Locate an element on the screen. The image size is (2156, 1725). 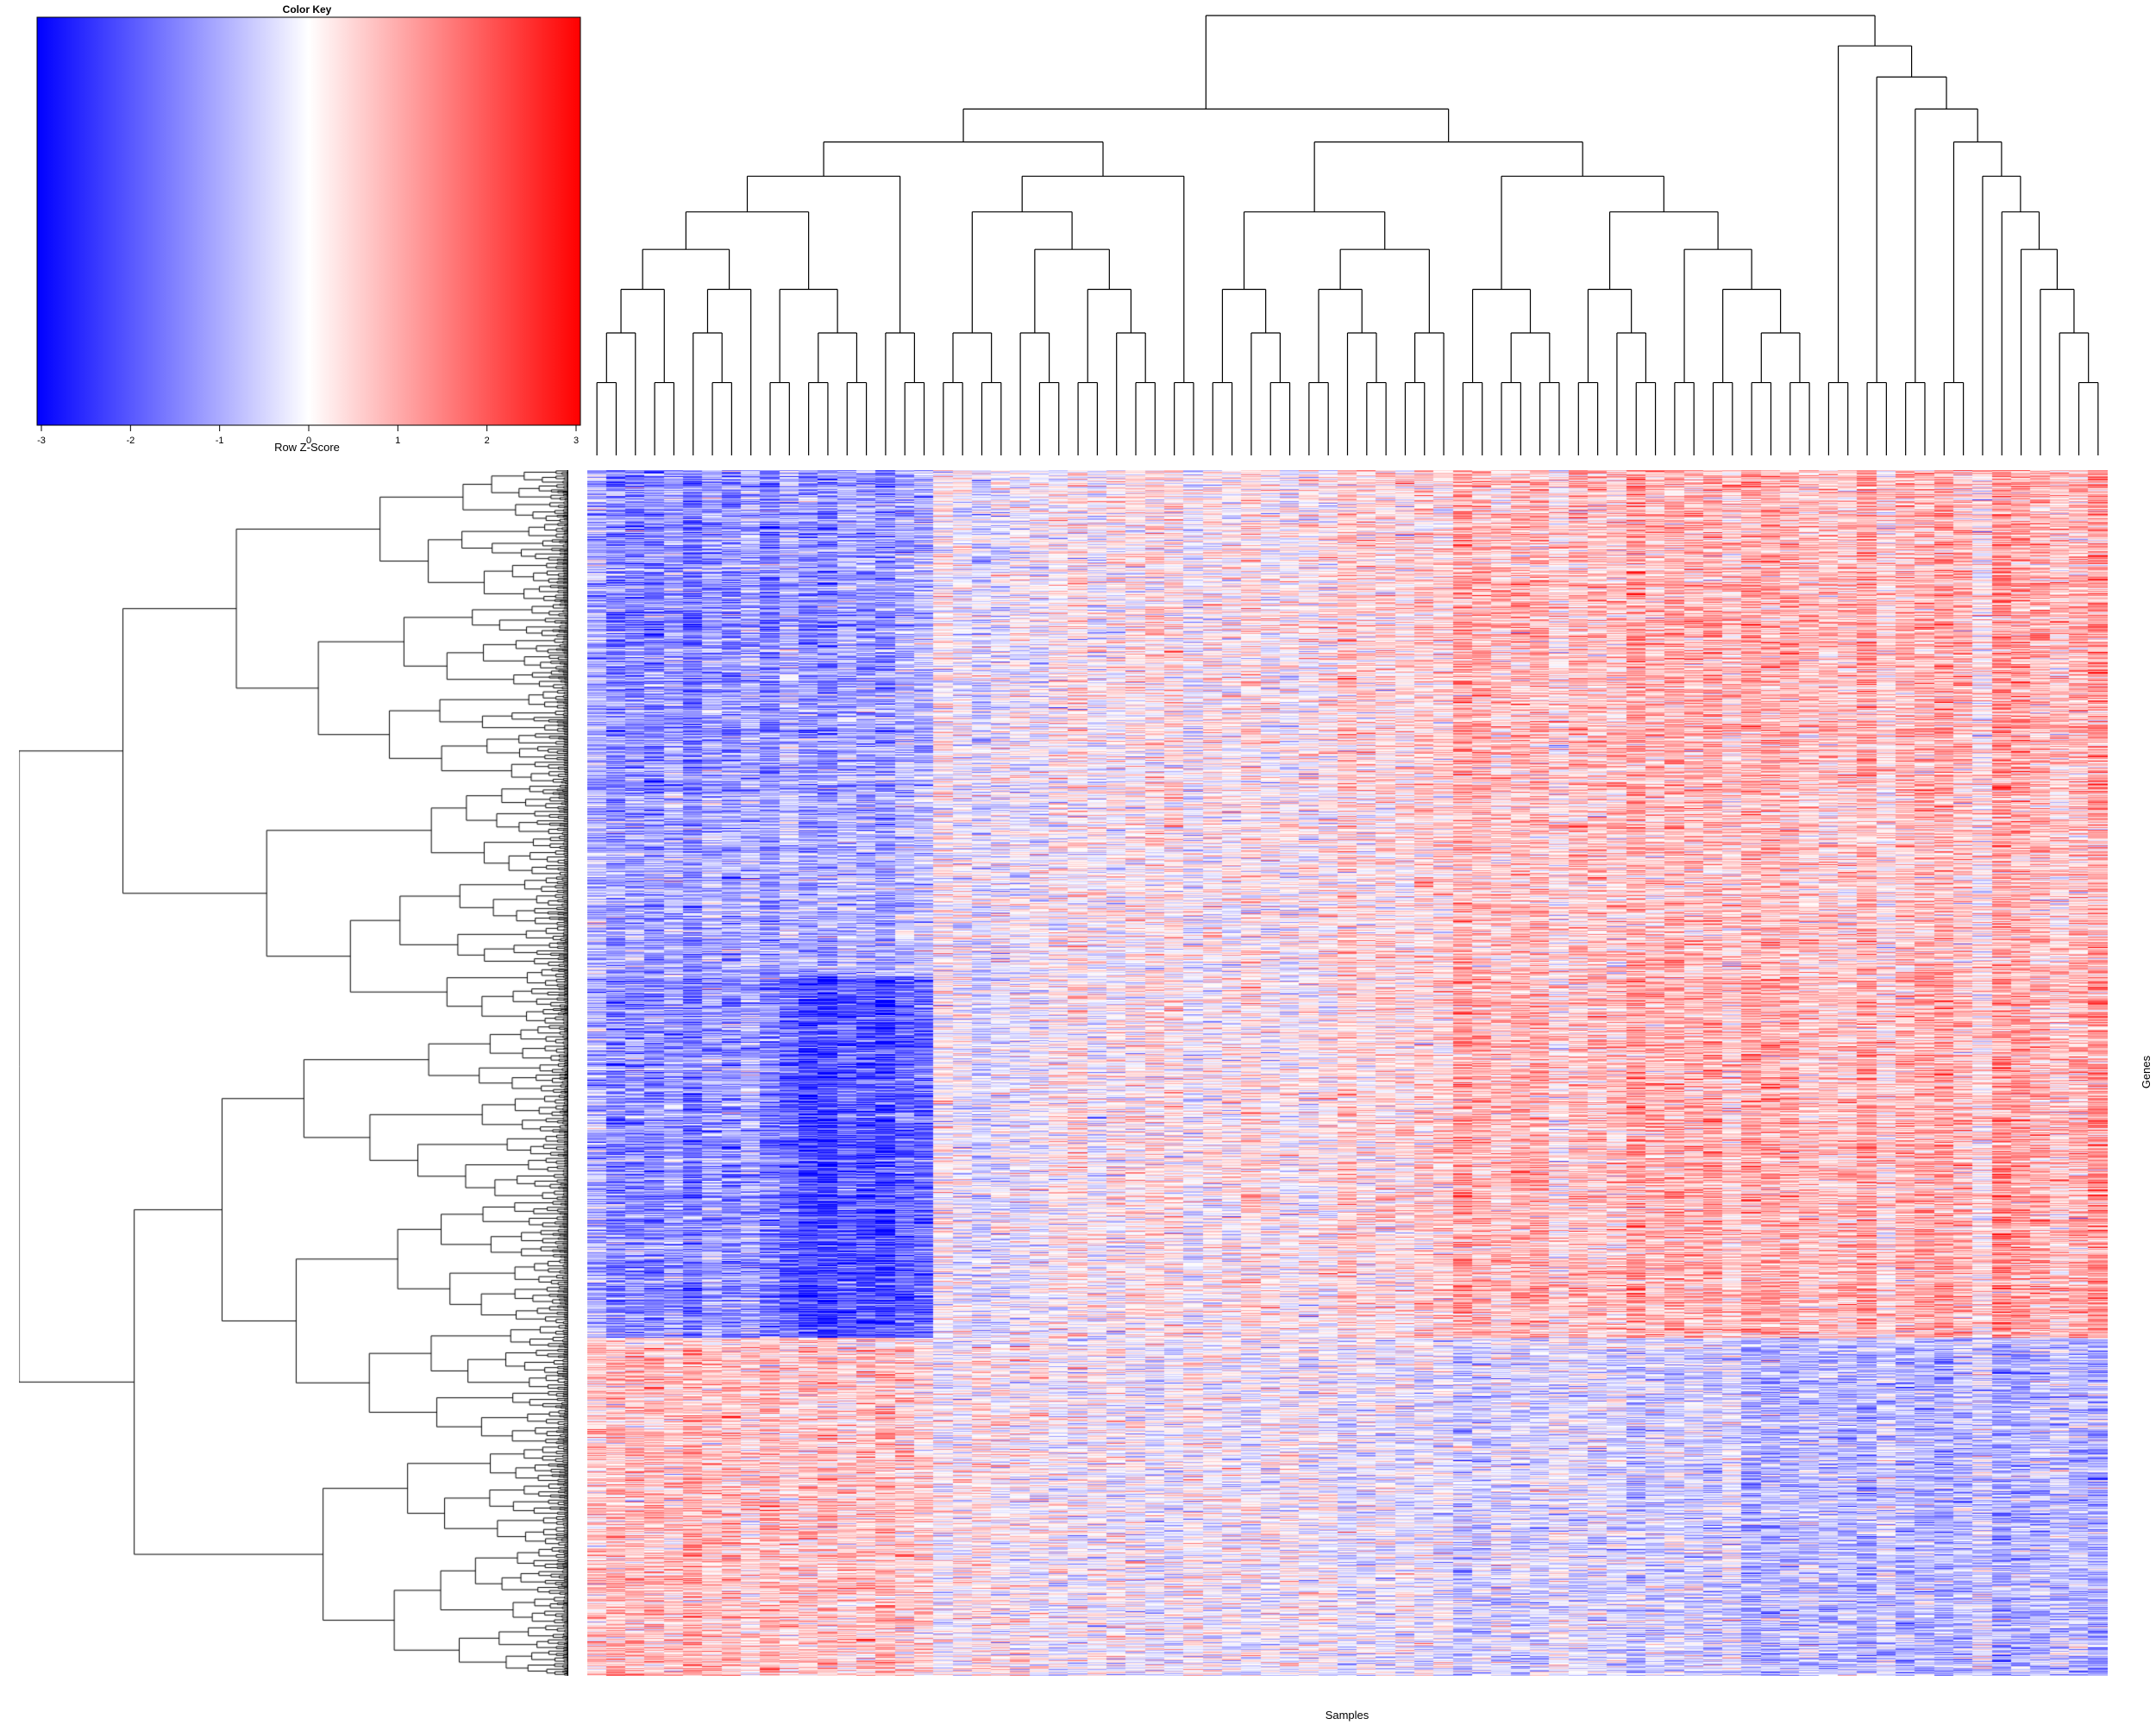
color-key-tick-label: 0 is located at coordinates (308, 441).